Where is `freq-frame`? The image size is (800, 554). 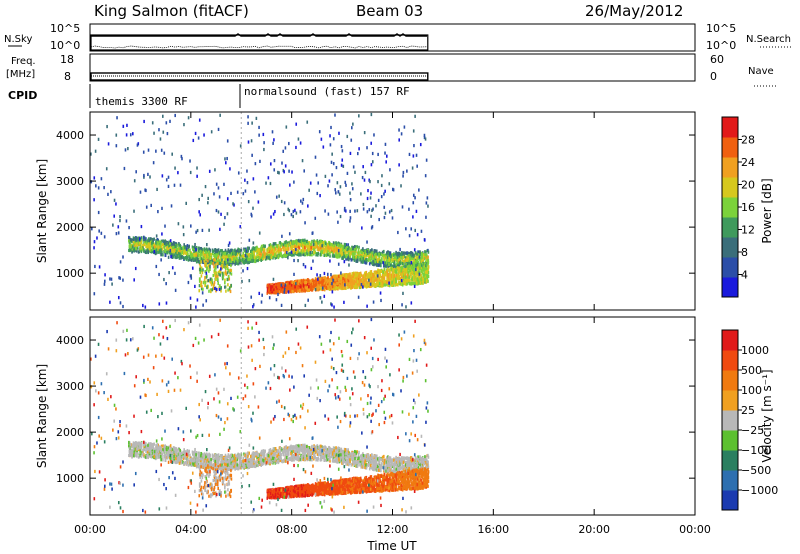 freq-frame is located at coordinates (392, 67).